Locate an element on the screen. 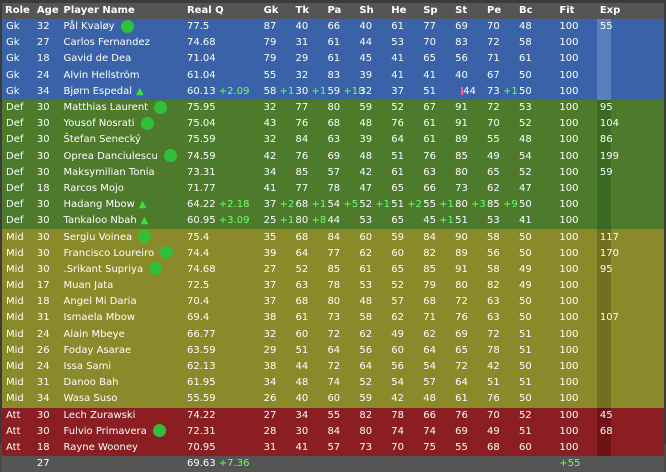 This screenshot has width=666, height=472. player-name-link: Ismaela Mbow is located at coordinates (99, 318).